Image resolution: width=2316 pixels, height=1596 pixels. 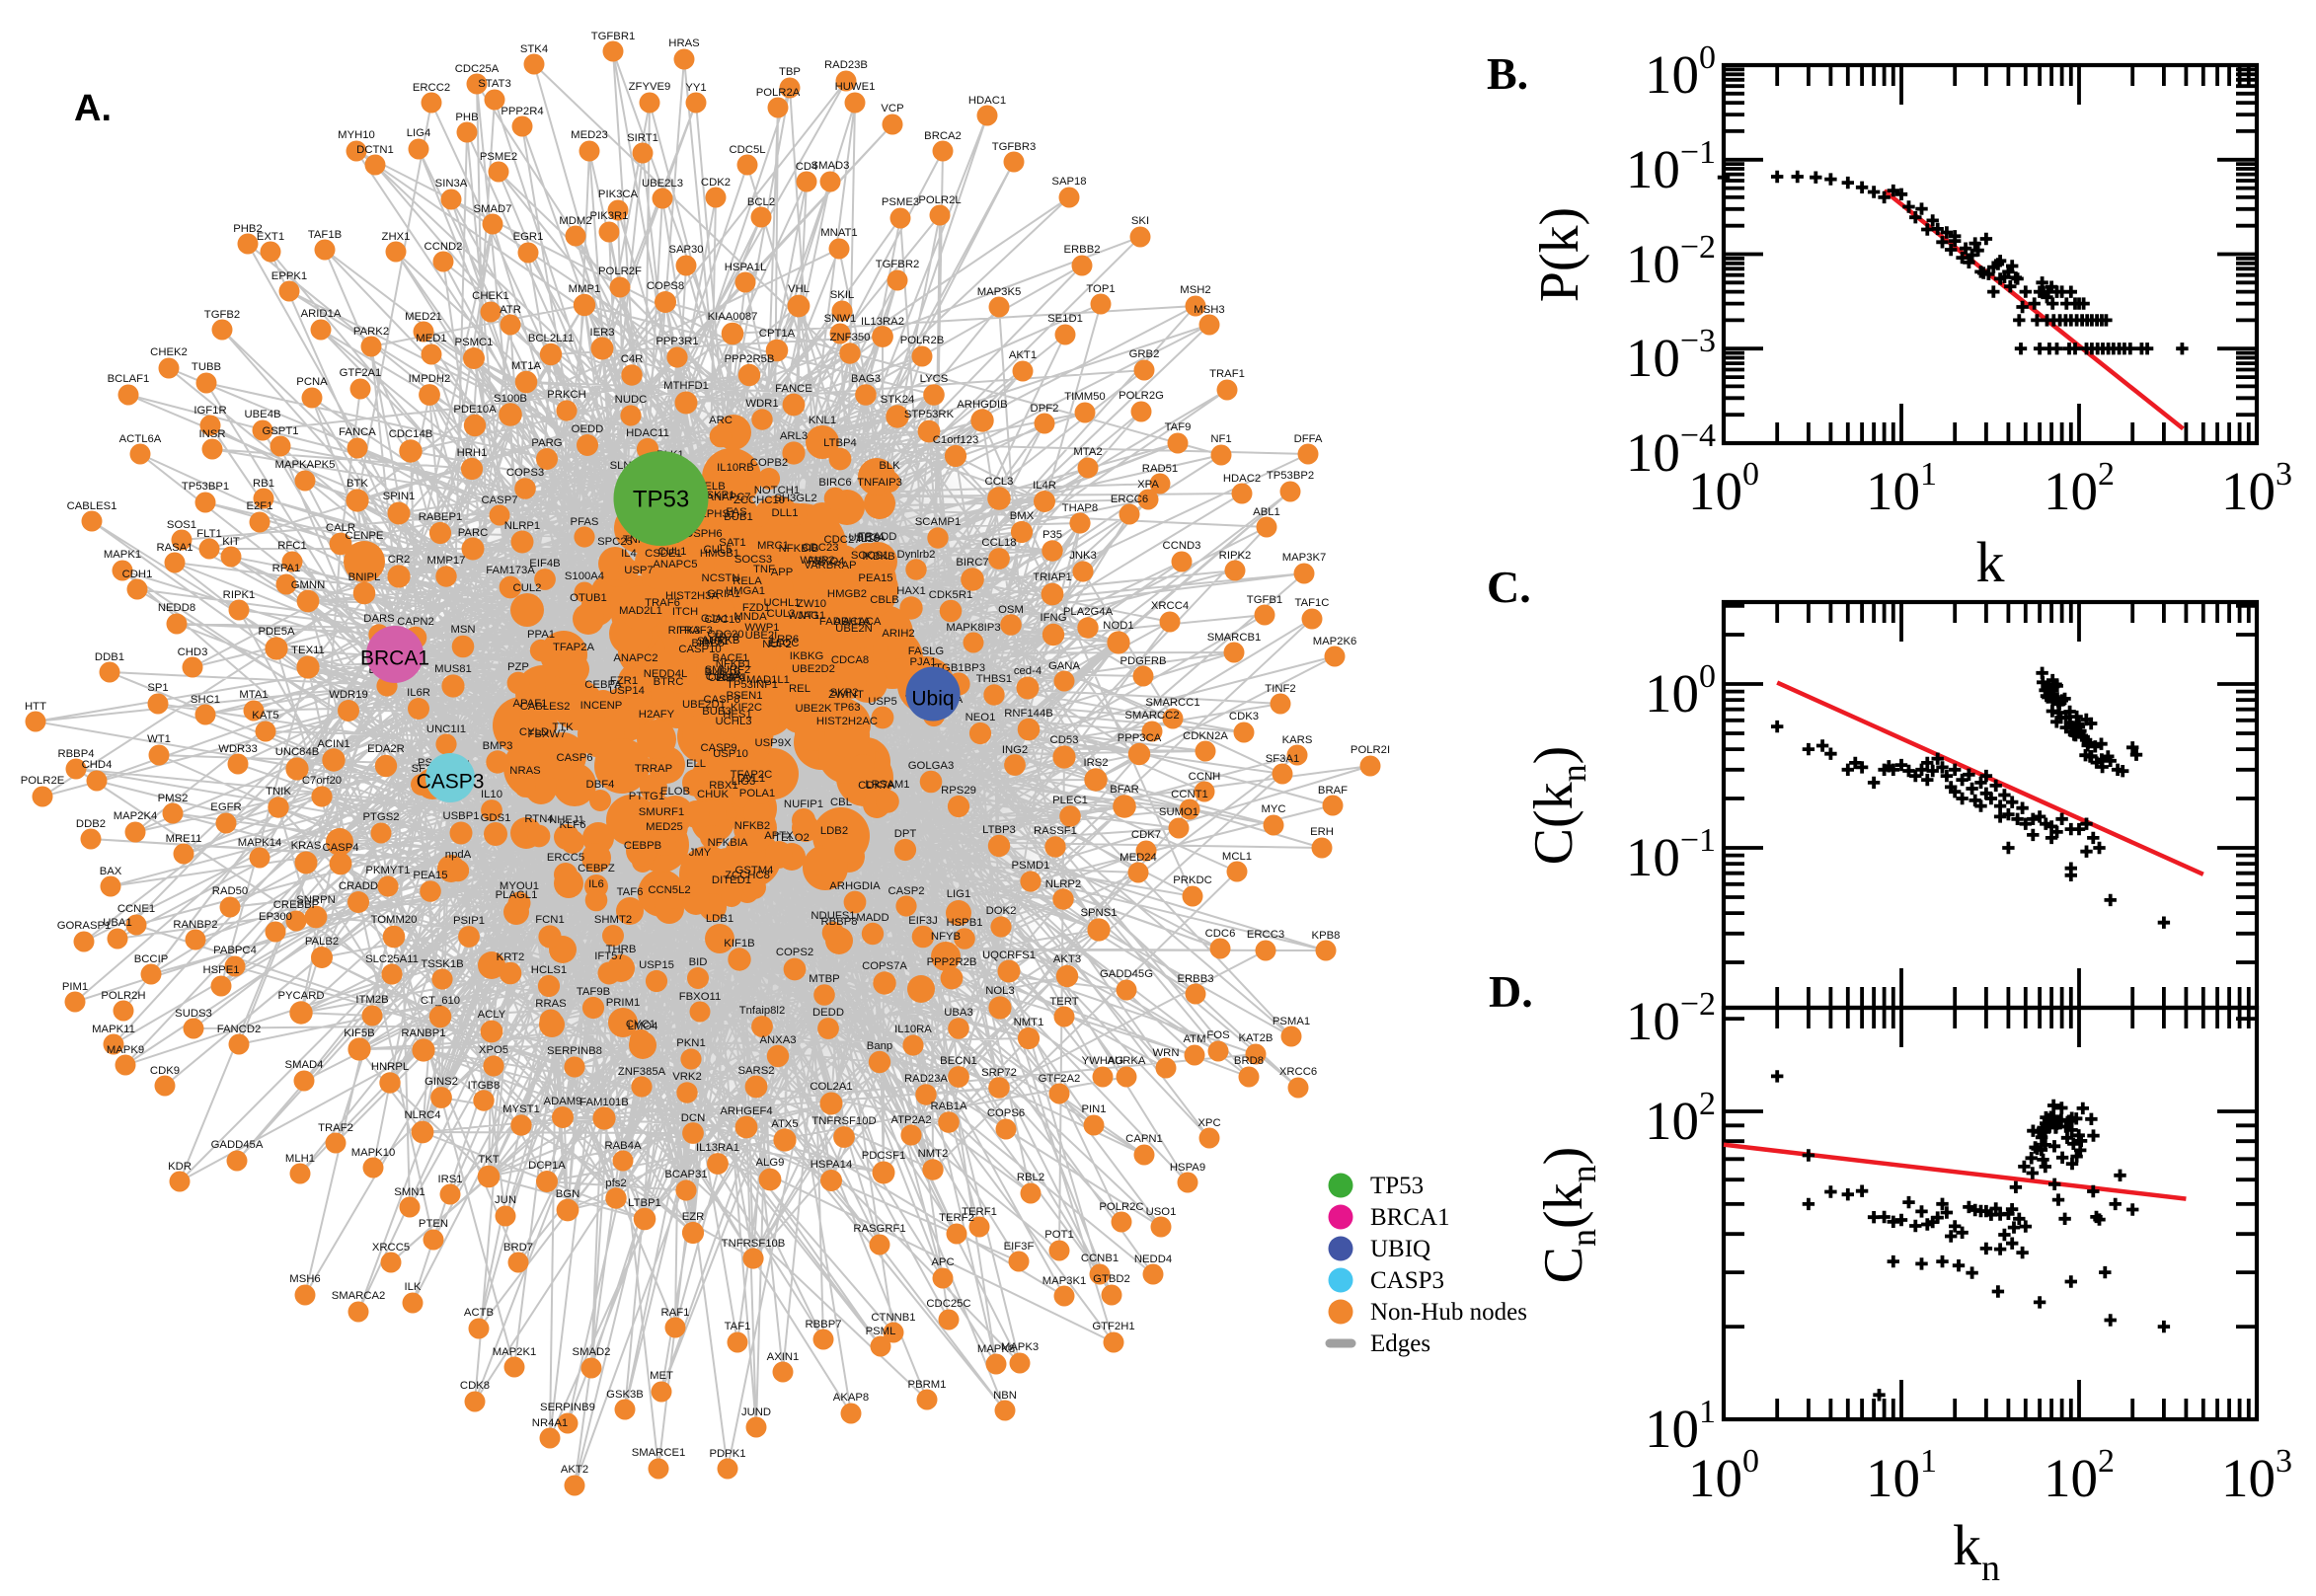 What do you see at coordinates (396, 237) in the screenshot?
I see `svg-text: ZHX1` at bounding box center [396, 237].